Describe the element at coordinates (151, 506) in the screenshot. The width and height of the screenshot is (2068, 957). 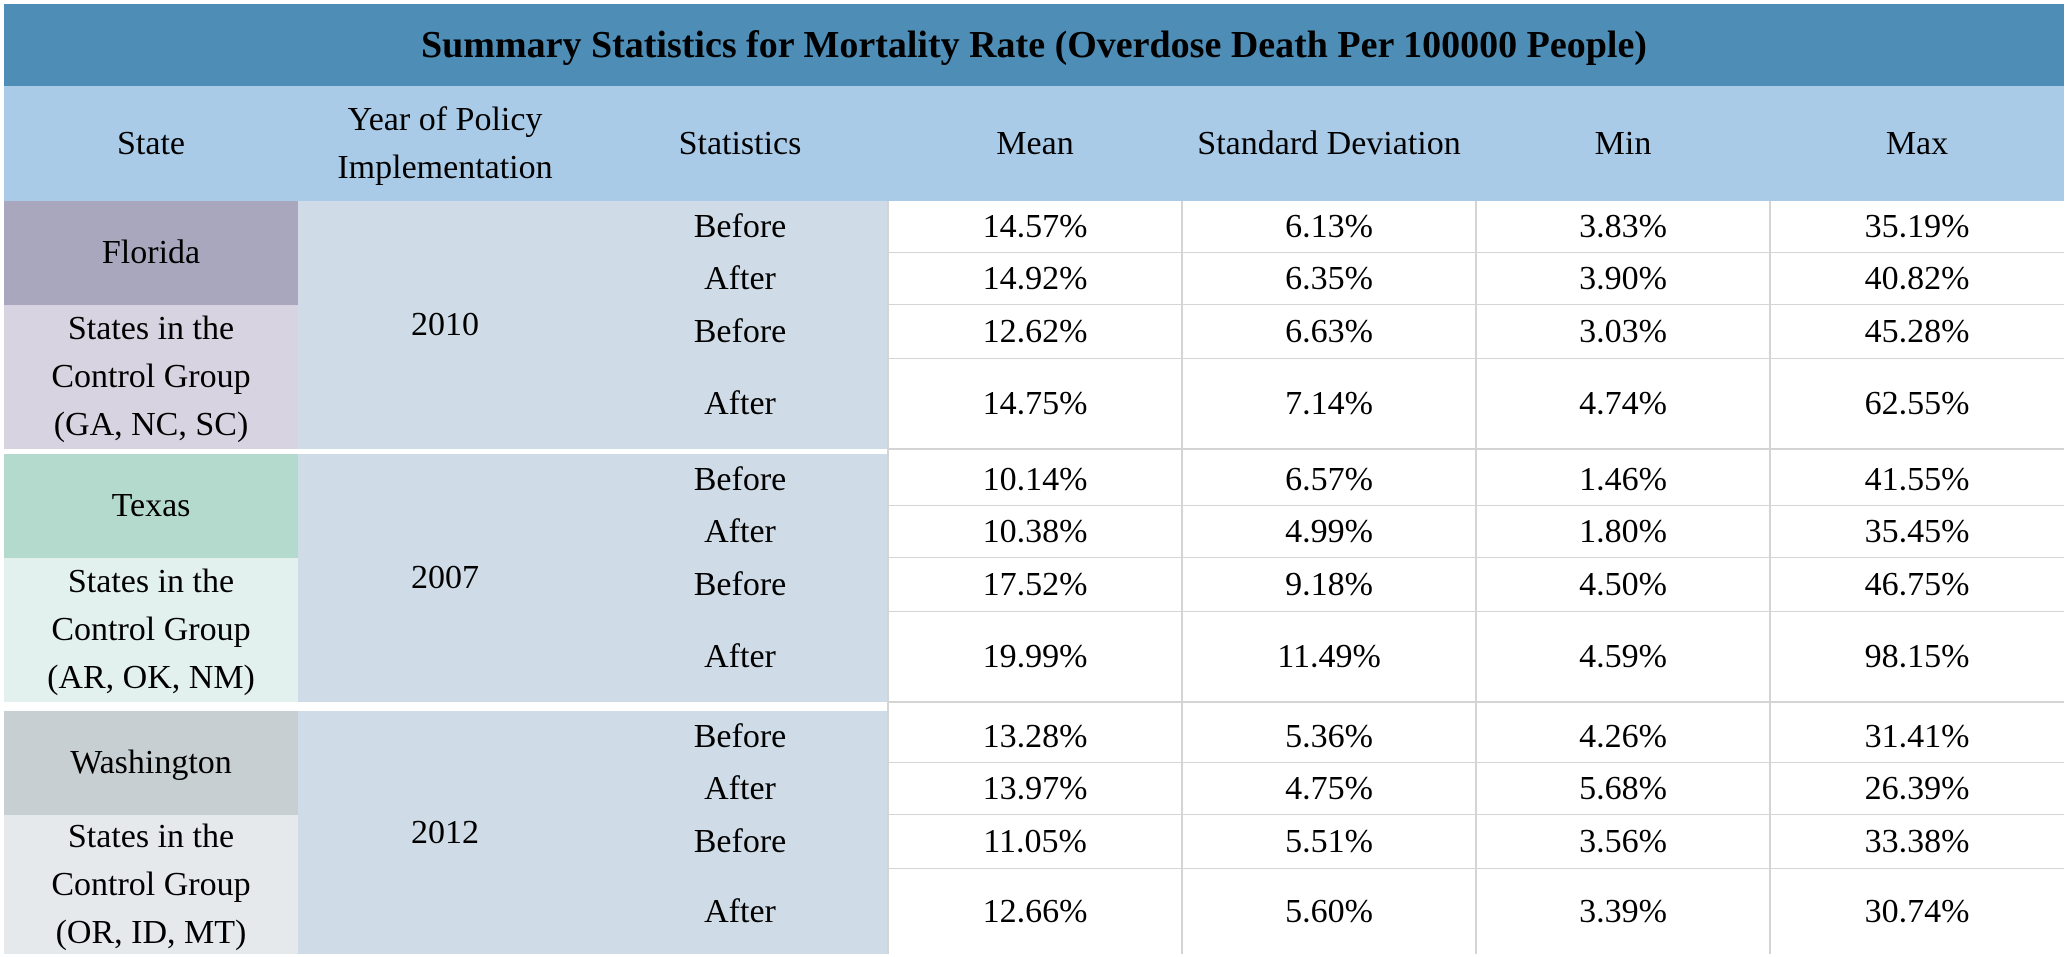
I see `state-treatment-cell: Texas` at that location.